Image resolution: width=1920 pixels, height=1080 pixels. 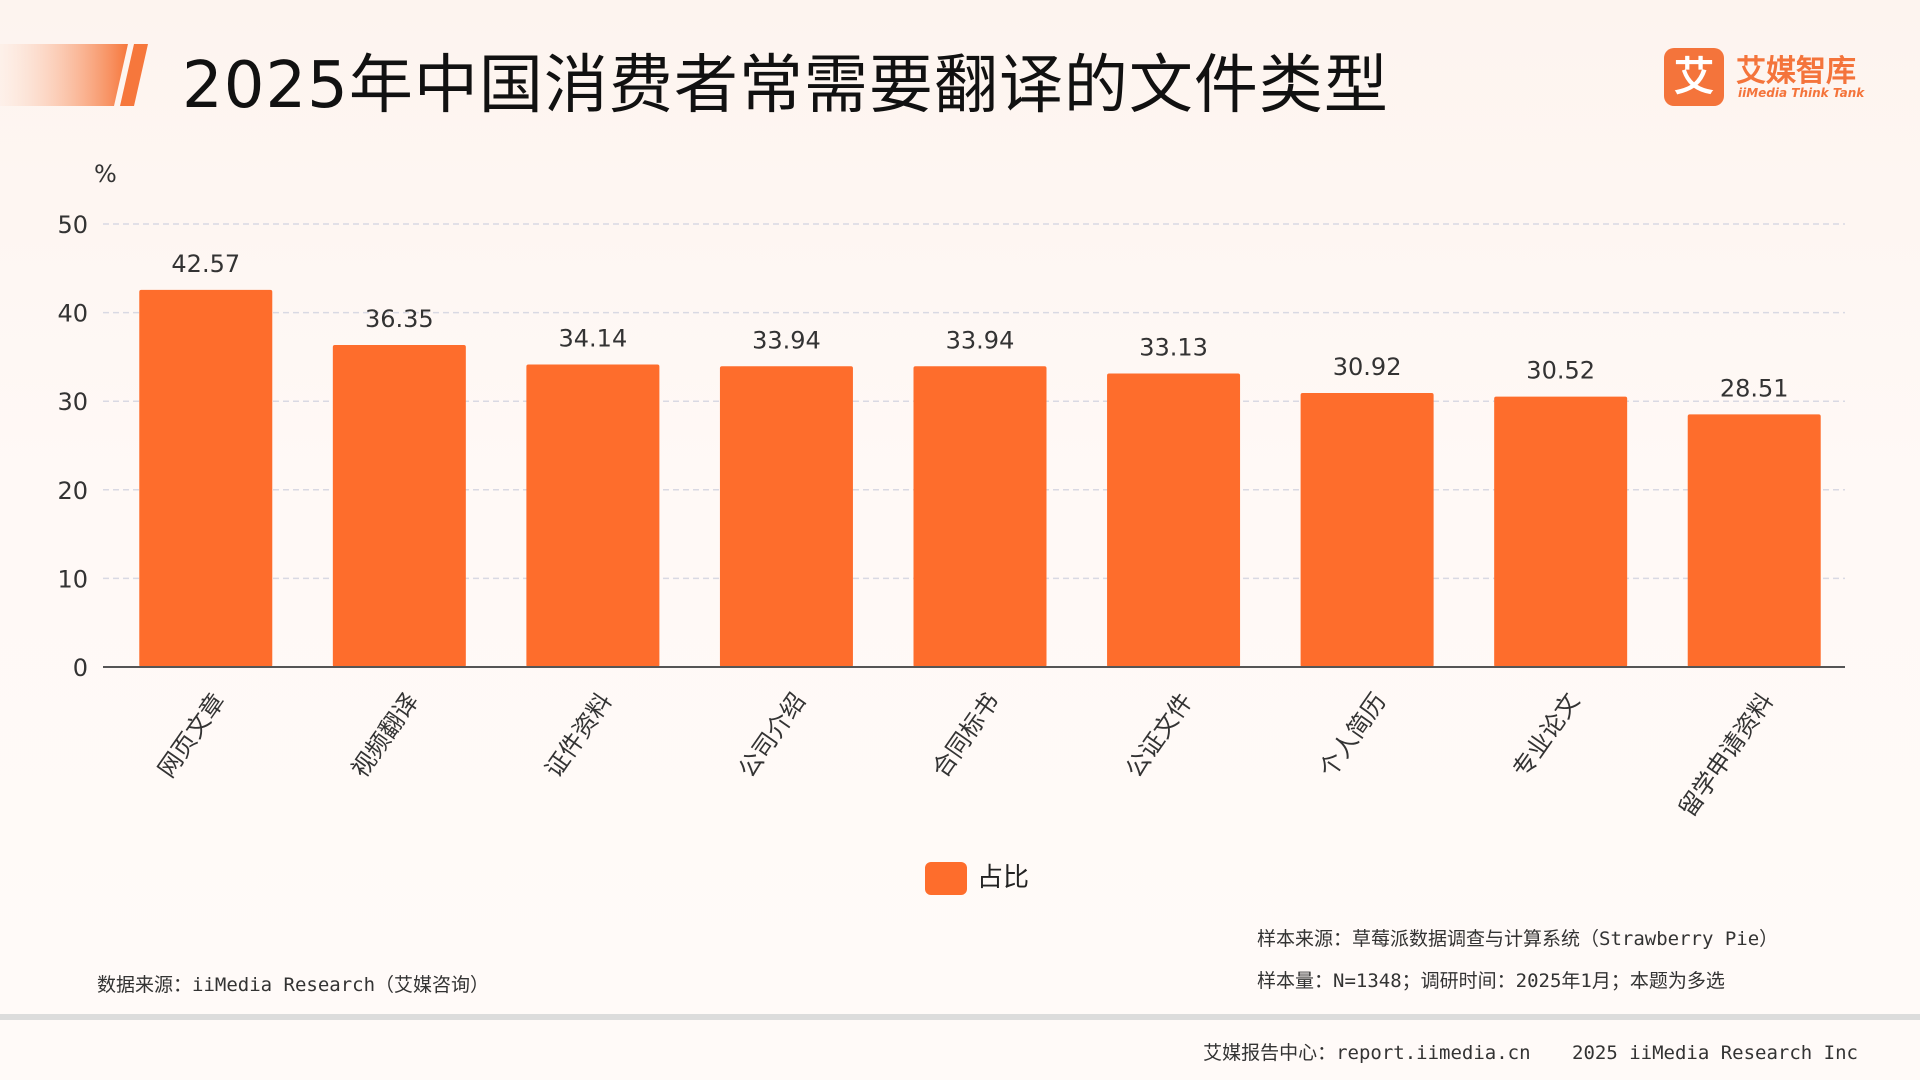 What do you see at coordinates (1003, 878) in the screenshot?
I see `legend-label: 占比` at bounding box center [1003, 878].